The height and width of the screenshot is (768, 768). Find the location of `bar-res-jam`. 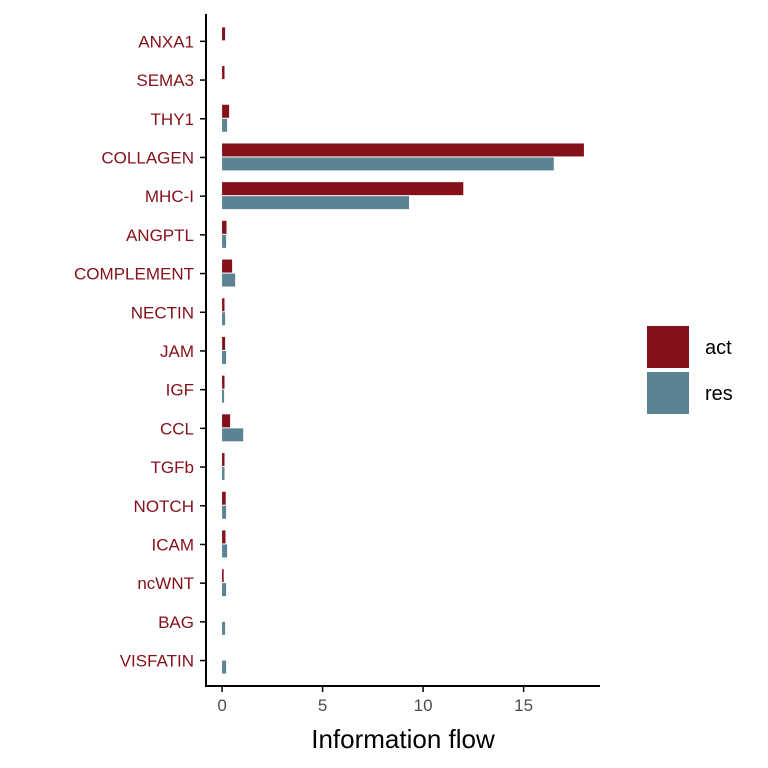

bar-res-jam is located at coordinates (224, 357).